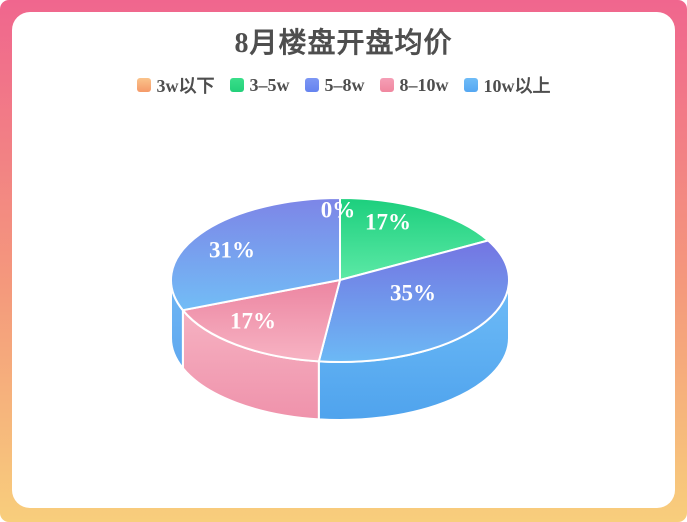 Image resolution: width=687 pixels, height=522 pixels. I want to click on legend: 3w以下 3–5w 5–8w 8–10w 10w以上, so click(343, 85).